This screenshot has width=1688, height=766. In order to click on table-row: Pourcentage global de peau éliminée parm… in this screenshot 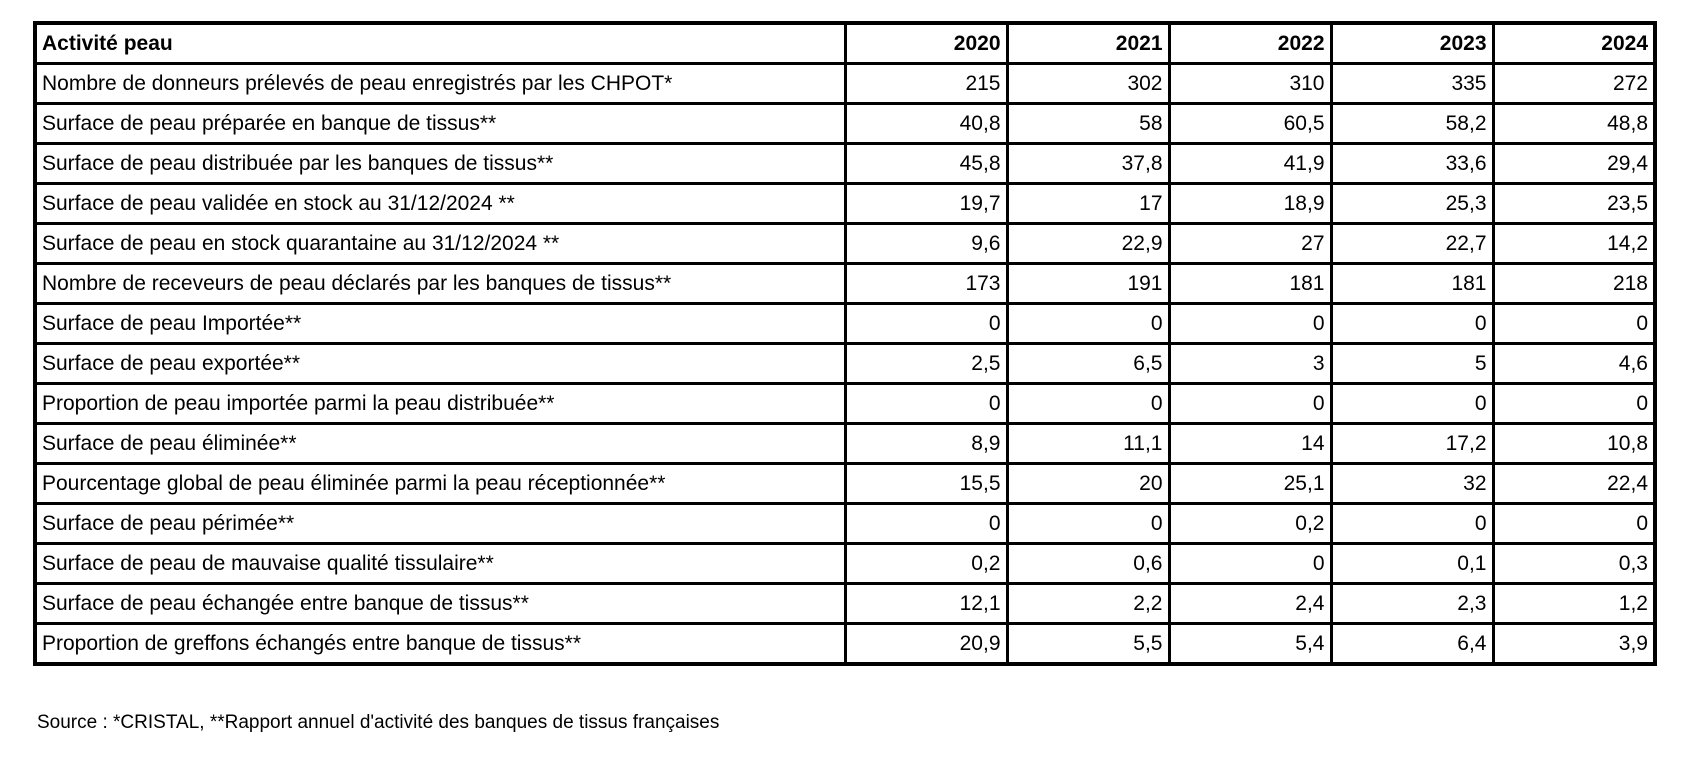, I will do `click(845, 483)`.